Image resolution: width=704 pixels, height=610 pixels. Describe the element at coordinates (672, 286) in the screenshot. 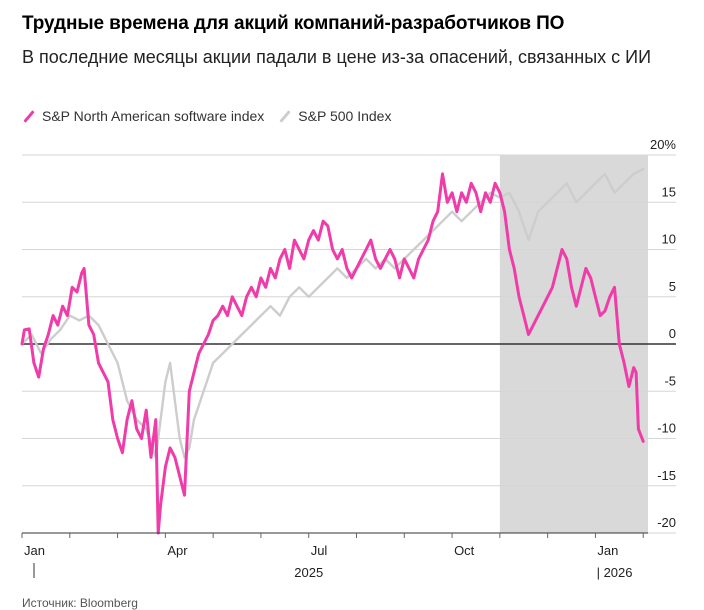

I see `y-tick-label: 5` at that location.